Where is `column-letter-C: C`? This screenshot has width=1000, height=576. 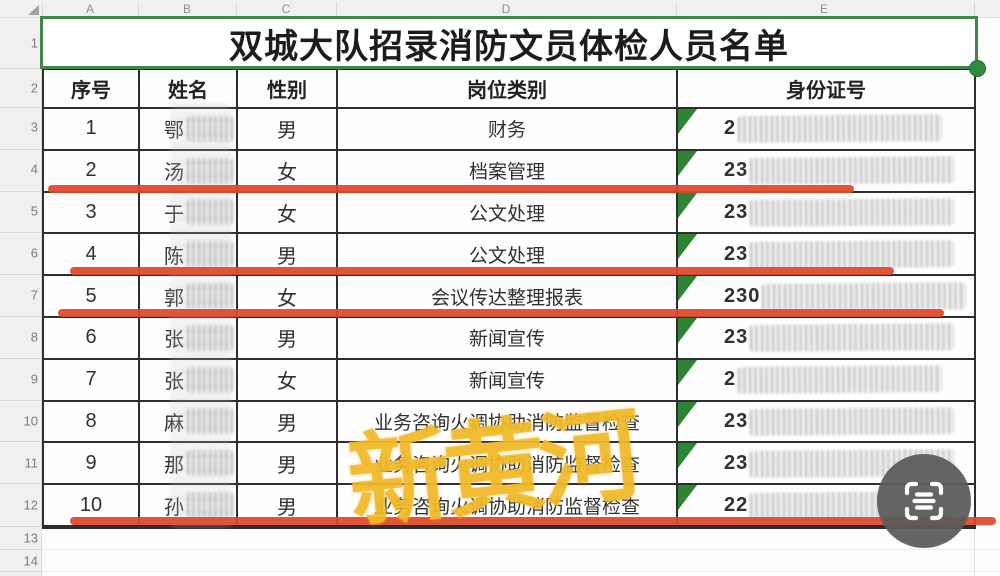
column-letter-C: C is located at coordinates (286, 9).